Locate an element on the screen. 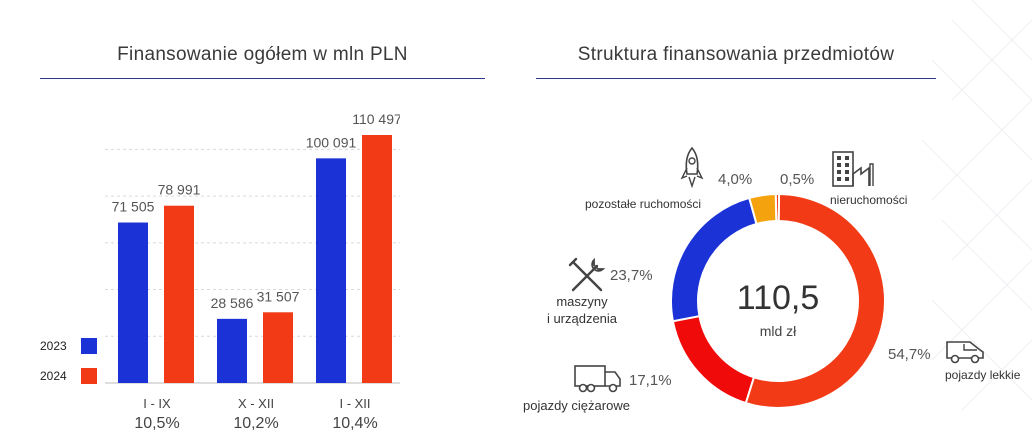  bar-value-label: 31 507 is located at coordinates (278, 296).